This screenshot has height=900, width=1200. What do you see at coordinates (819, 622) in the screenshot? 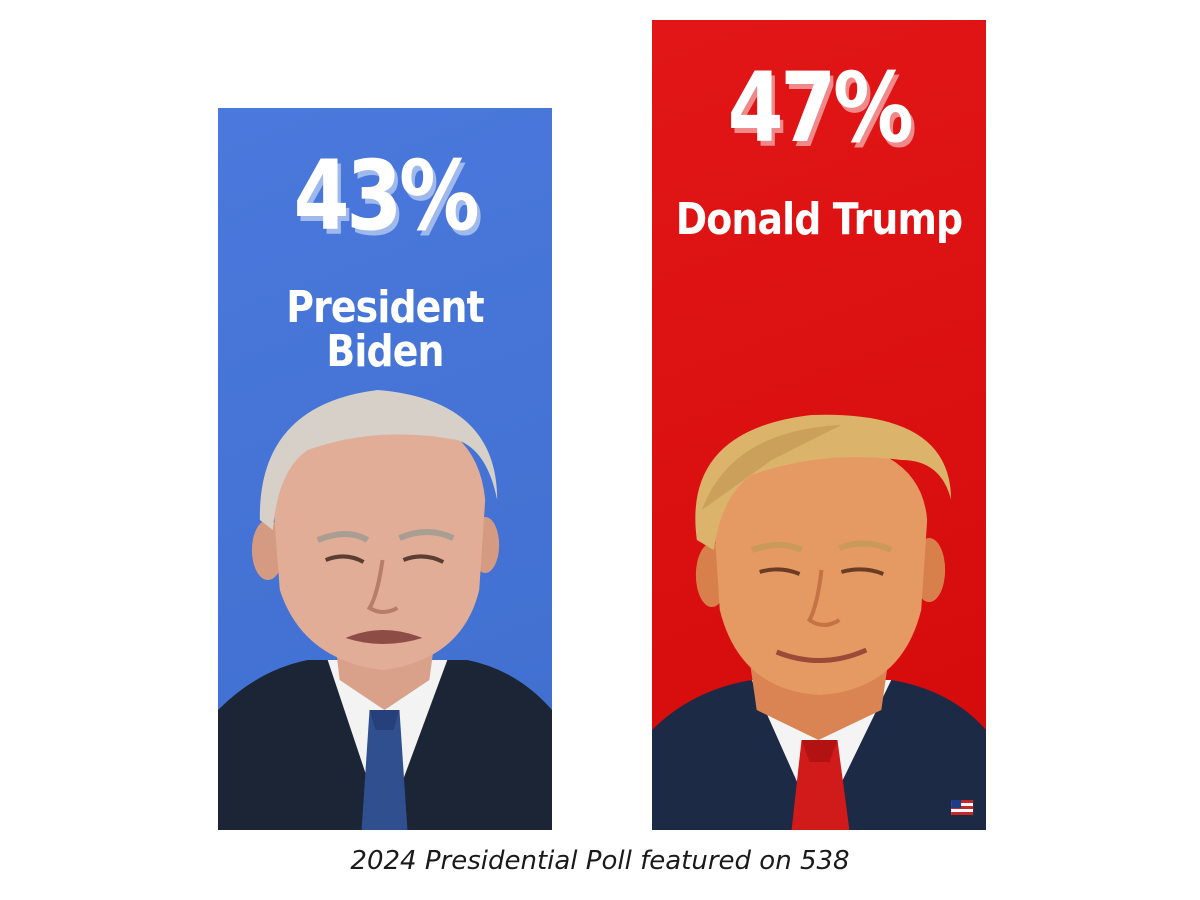
I see `trump-portrait` at bounding box center [819, 622].